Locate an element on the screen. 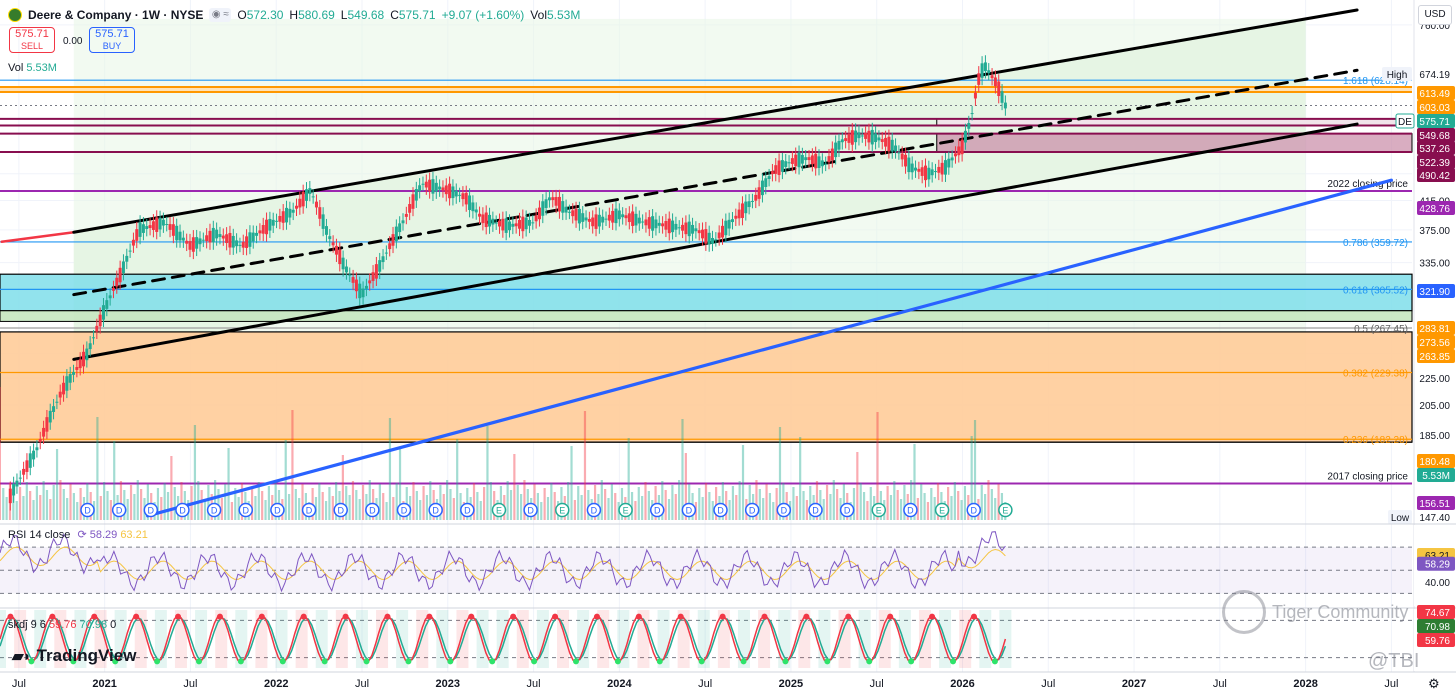  visibility-toggle-icon: ◉ ≈ is located at coordinates (220, 15).